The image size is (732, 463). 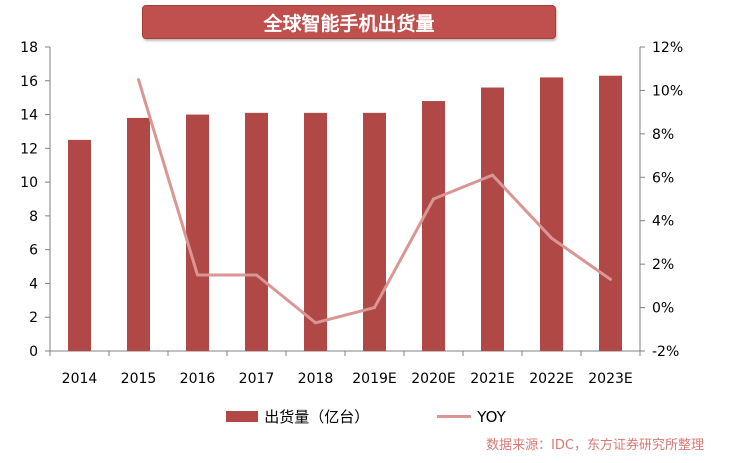 I want to click on y-left-tick-label: 18, so click(x=29, y=48).